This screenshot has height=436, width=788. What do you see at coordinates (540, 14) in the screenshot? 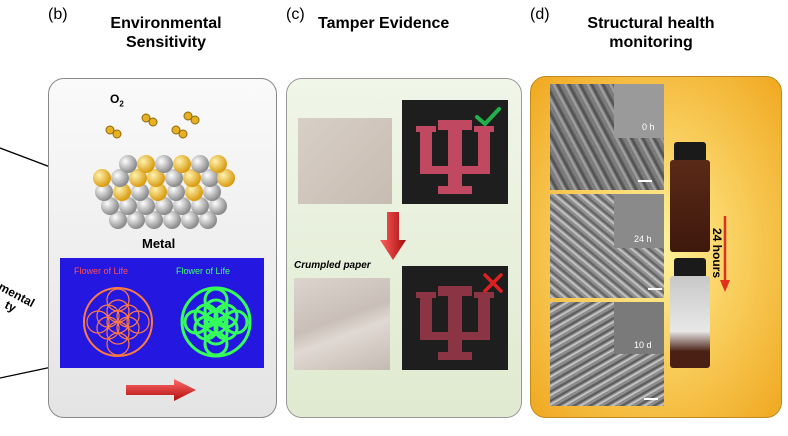
I see `panel-d-label: (d)` at bounding box center [540, 14].